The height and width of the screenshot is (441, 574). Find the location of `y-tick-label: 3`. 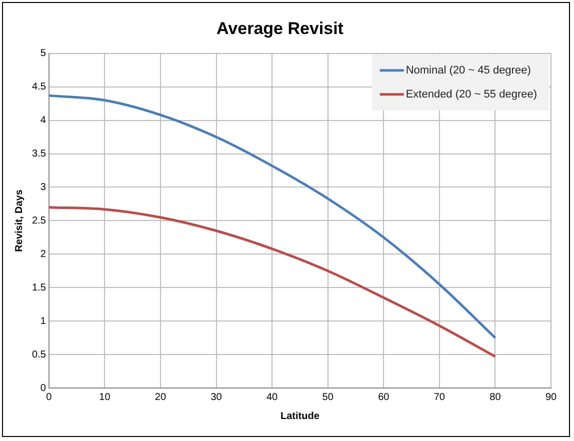

y-tick-label: 3 is located at coordinates (43, 187).